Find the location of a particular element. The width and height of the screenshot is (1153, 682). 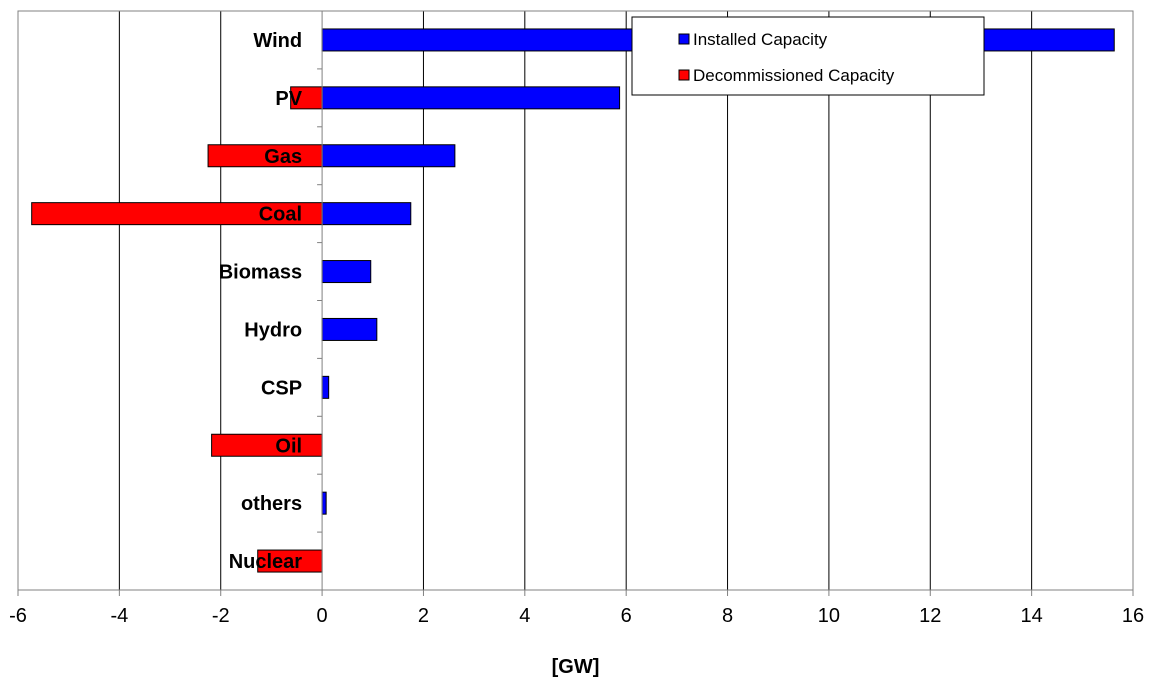

x-tick-labels: -6 -4 -2 0 2 4 6 8 10 12 14 16 is located at coordinates (576, 616).